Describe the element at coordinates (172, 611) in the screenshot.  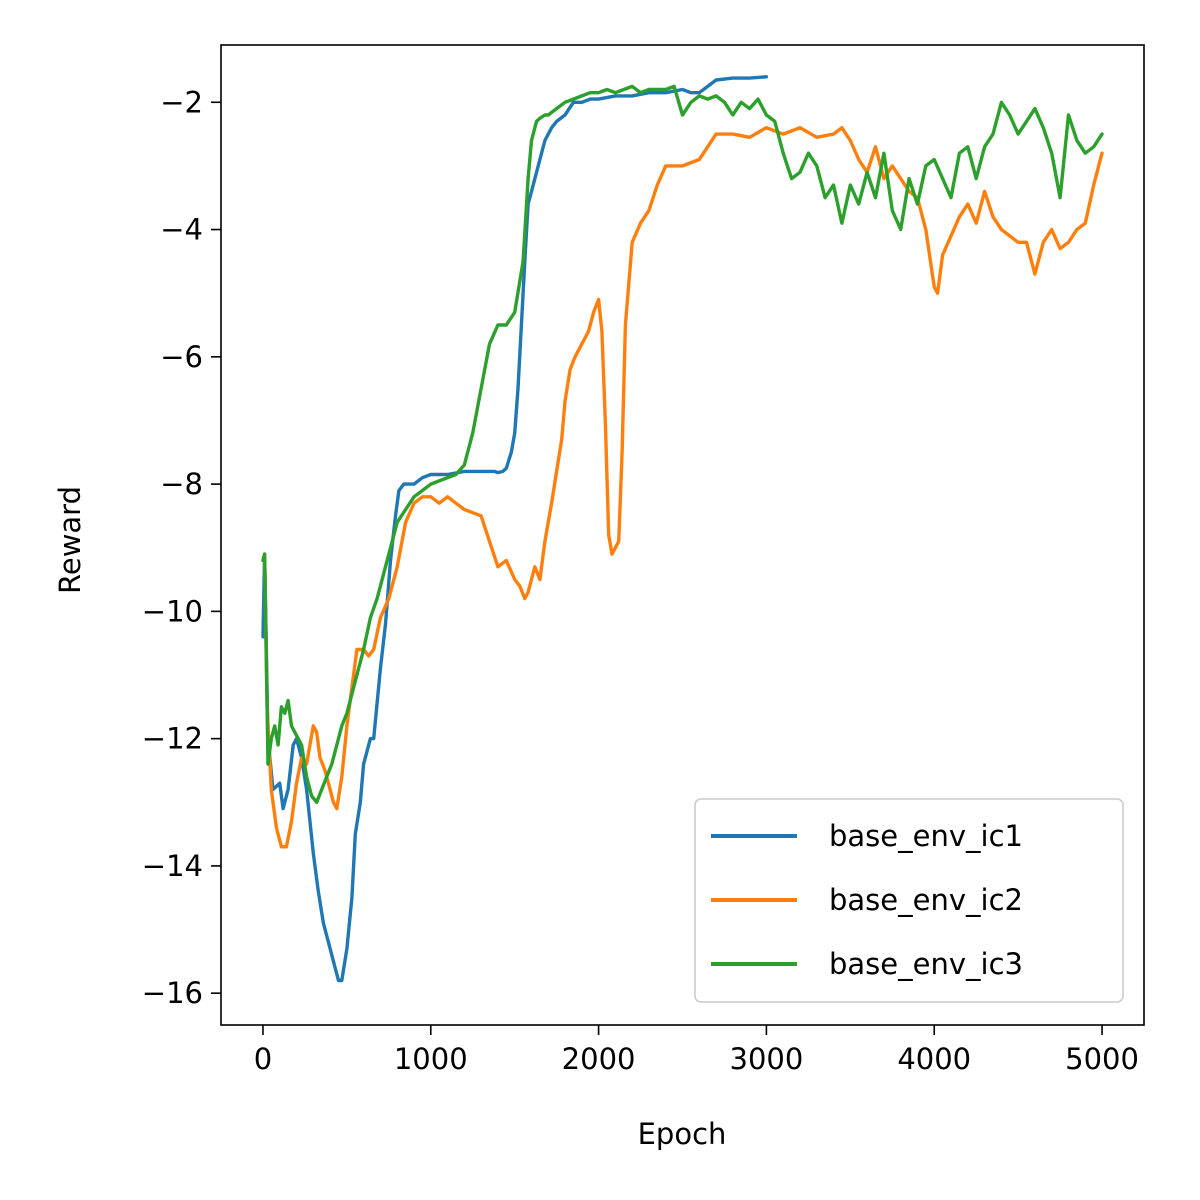
I see `y-tick-label: −10` at that location.